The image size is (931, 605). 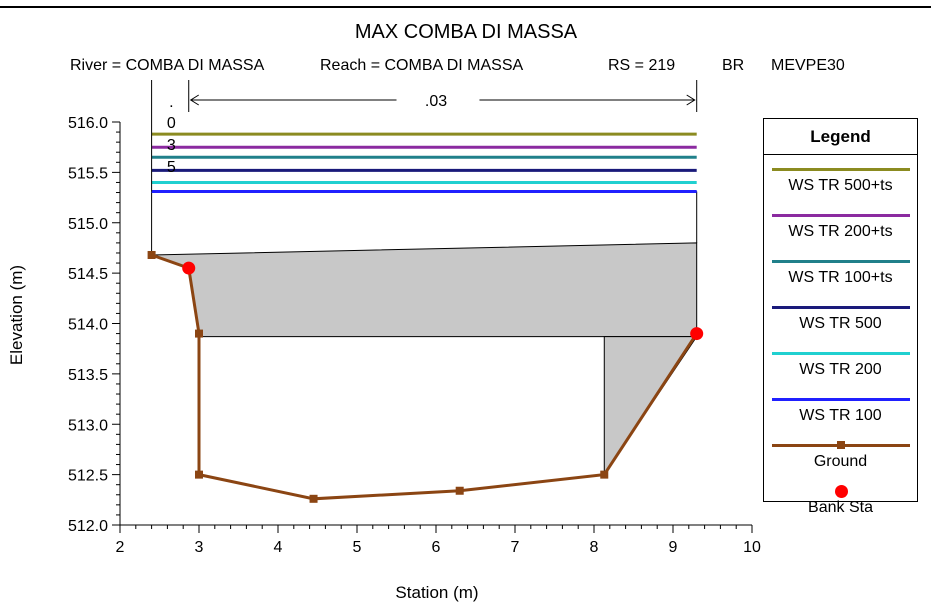 What do you see at coordinates (840, 461) in the screenshot?
I see `legend-label: Ground` at bounding box center [840, 461].